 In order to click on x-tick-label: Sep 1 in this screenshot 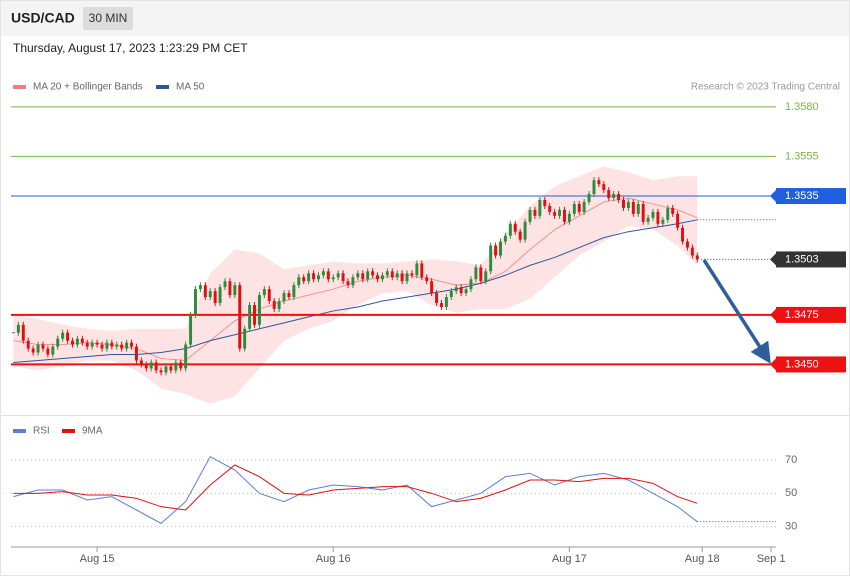, I will do `click(771, 559)`.